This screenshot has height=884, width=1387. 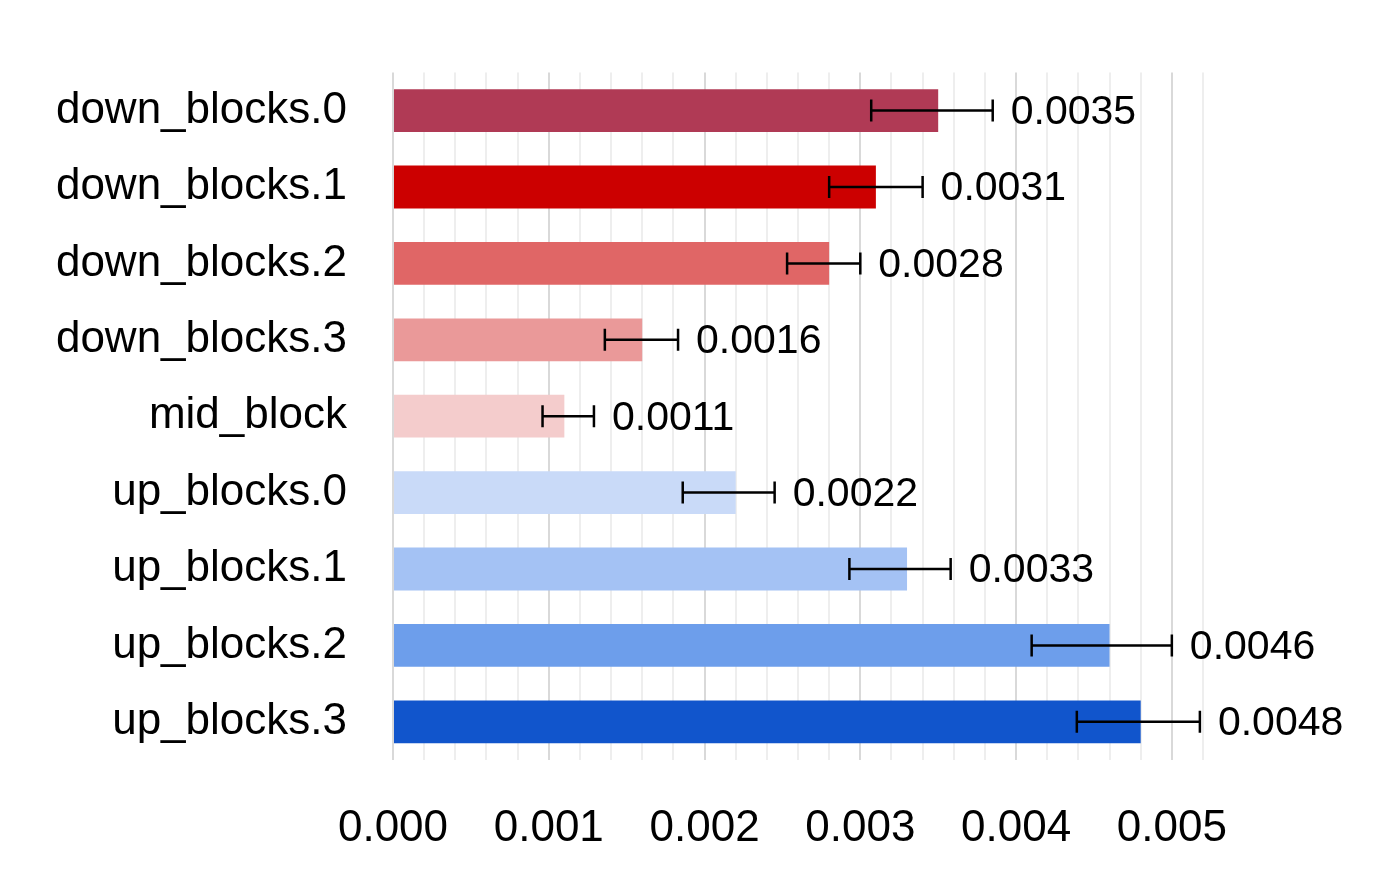 I want to click on y-tick-label: down_blocks.3, so click(x=201, y=336).